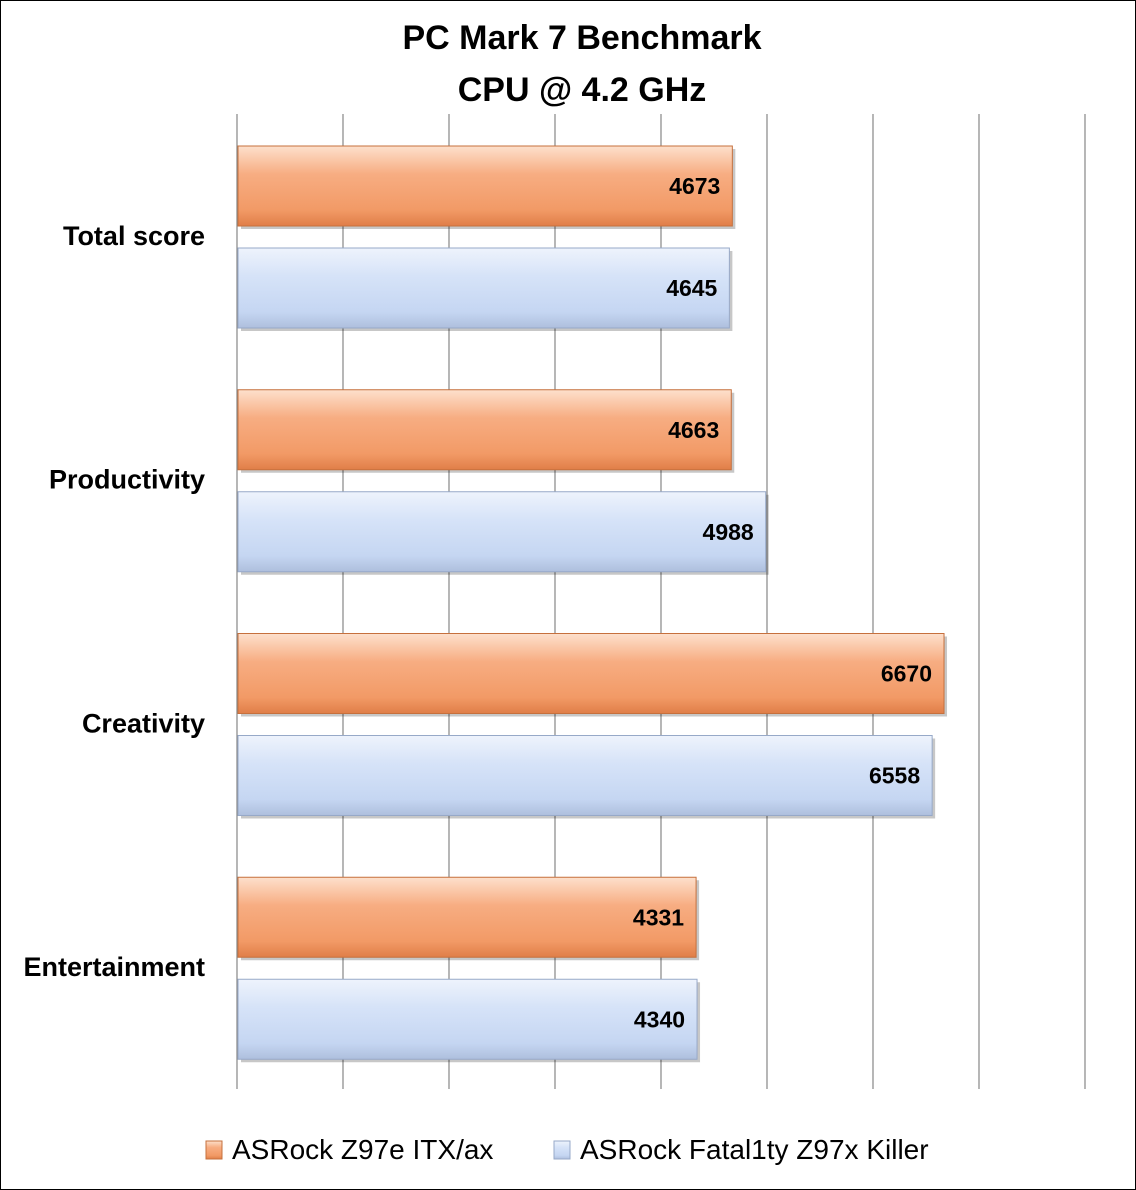 The width and height of the screenshot is (1136, 1190). Describe the element at coordinates (362, 1149) in the screenshot. I see `legend-label-1: ASRock Z97e ITX/ax` at that location.